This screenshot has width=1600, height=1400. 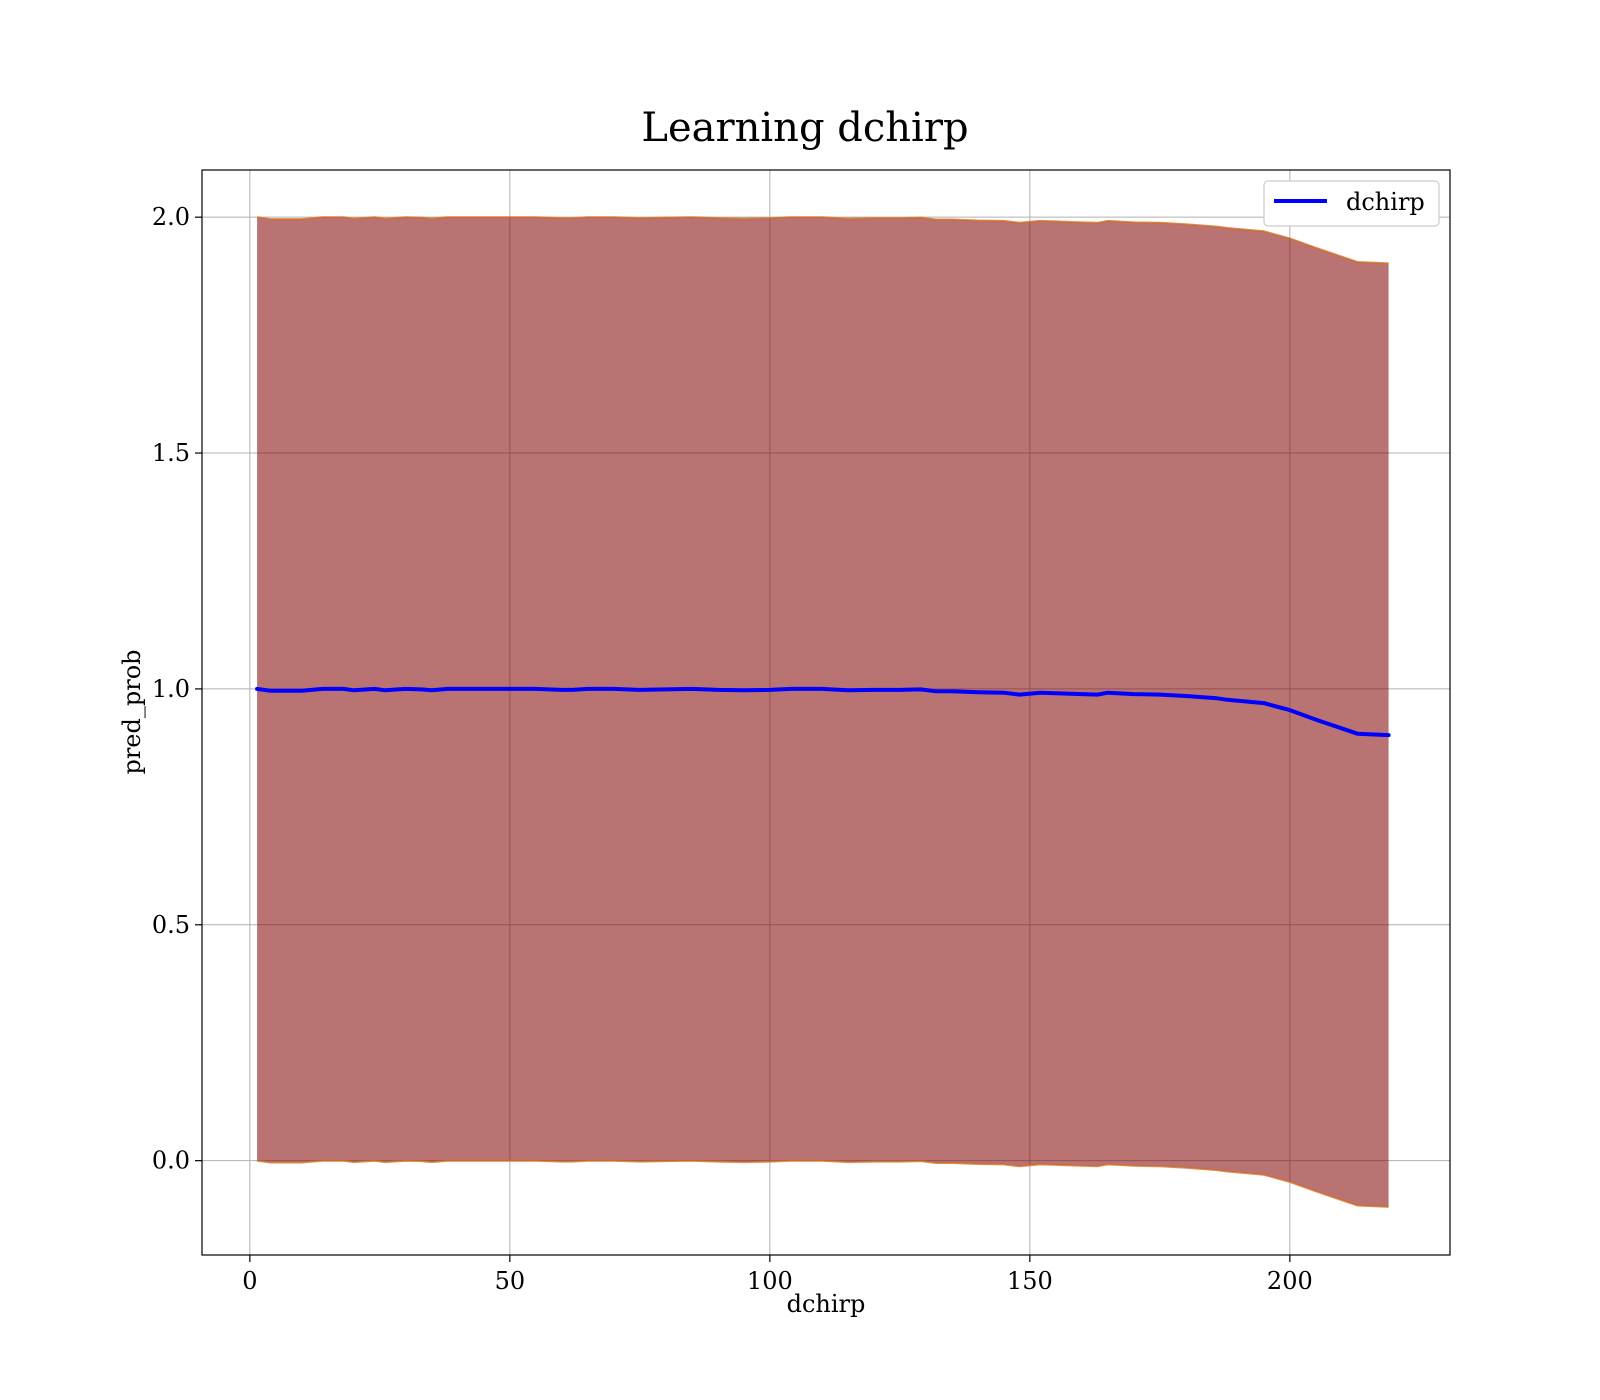 What do you see at coordinates (510, 1281) in the screenshot?
I see `x-tick-label: 50` at bounding box center [510, 1281].